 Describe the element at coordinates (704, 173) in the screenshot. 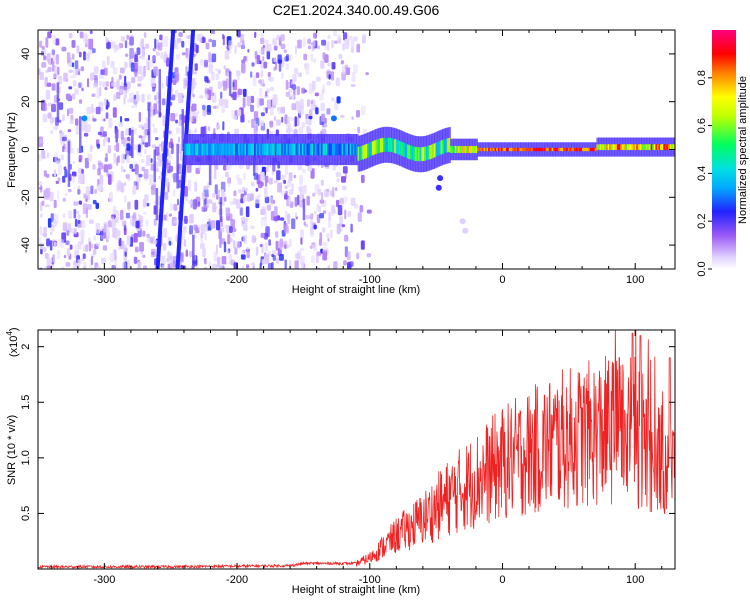

I see `colorbar-ticks: 0.0 0.2 0.4 0.6 0.8` at that location.